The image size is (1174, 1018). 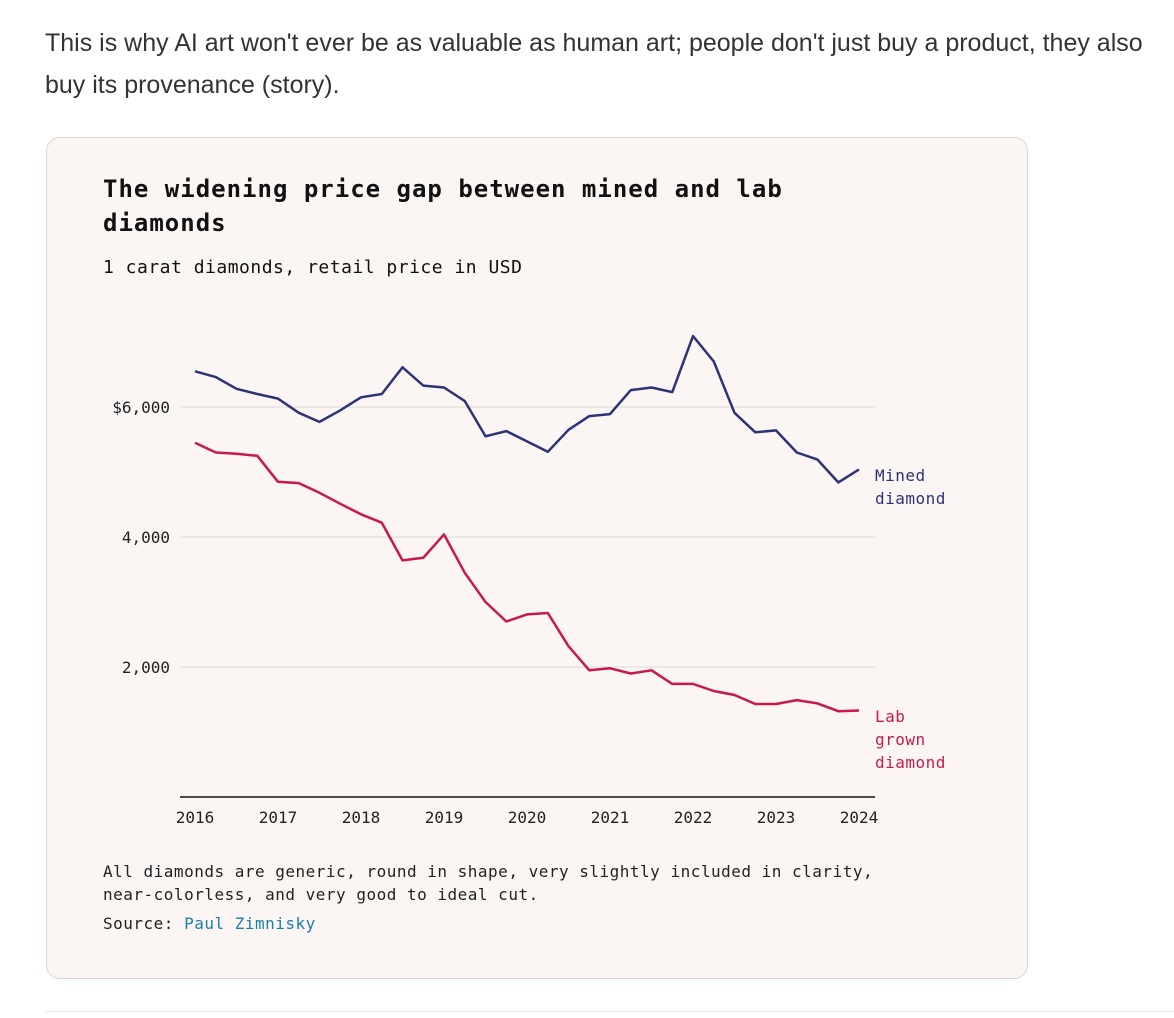 I want to click on x-tick-label: 2024, so click(x=859, y=817).